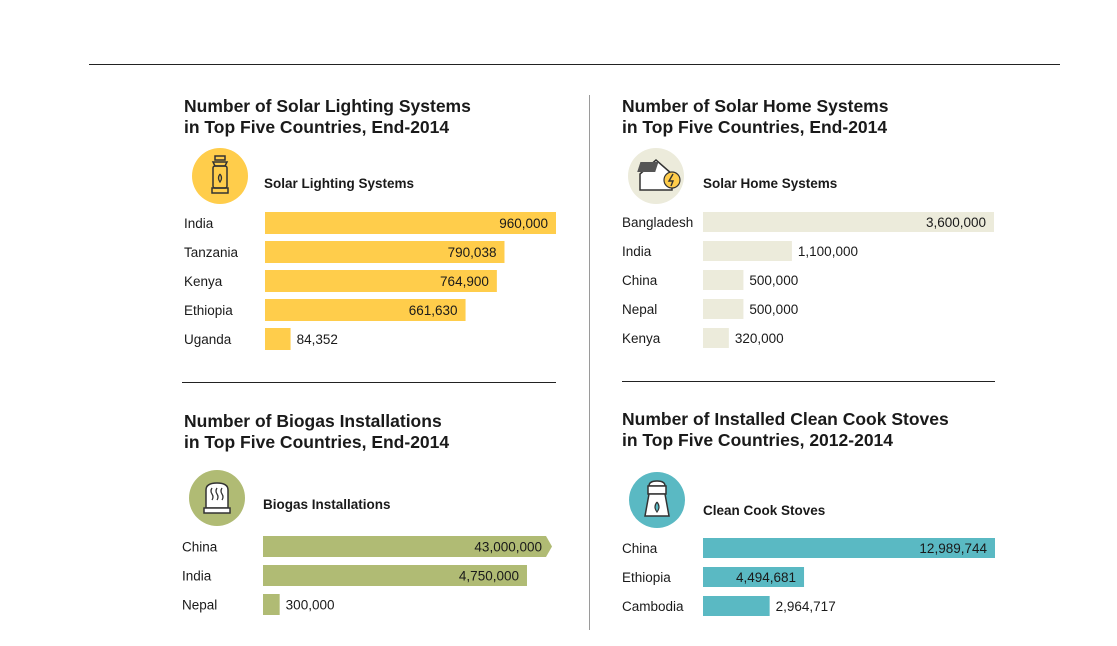  What do you see at coordinates (785, 419) in the screenshot?
I see `title-line-1: Number of Installed Clean Cook Stoves` at bounding box center [785, 419].